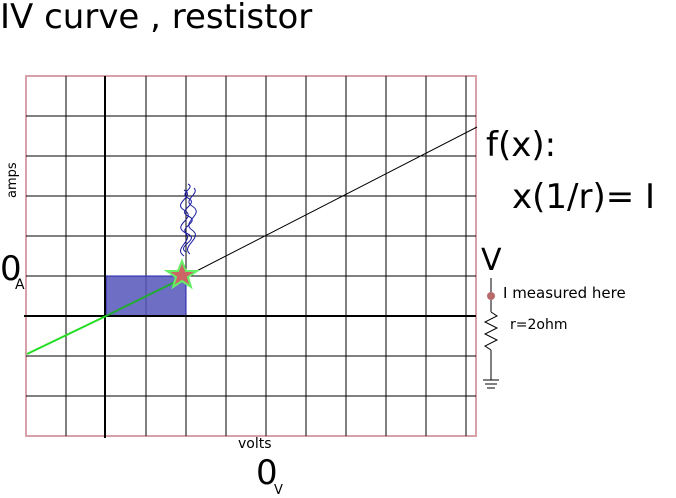  What do you see at coordinates (330, 202) in the screenshot?
I see `iv-line` at bounding box center [330, 202].